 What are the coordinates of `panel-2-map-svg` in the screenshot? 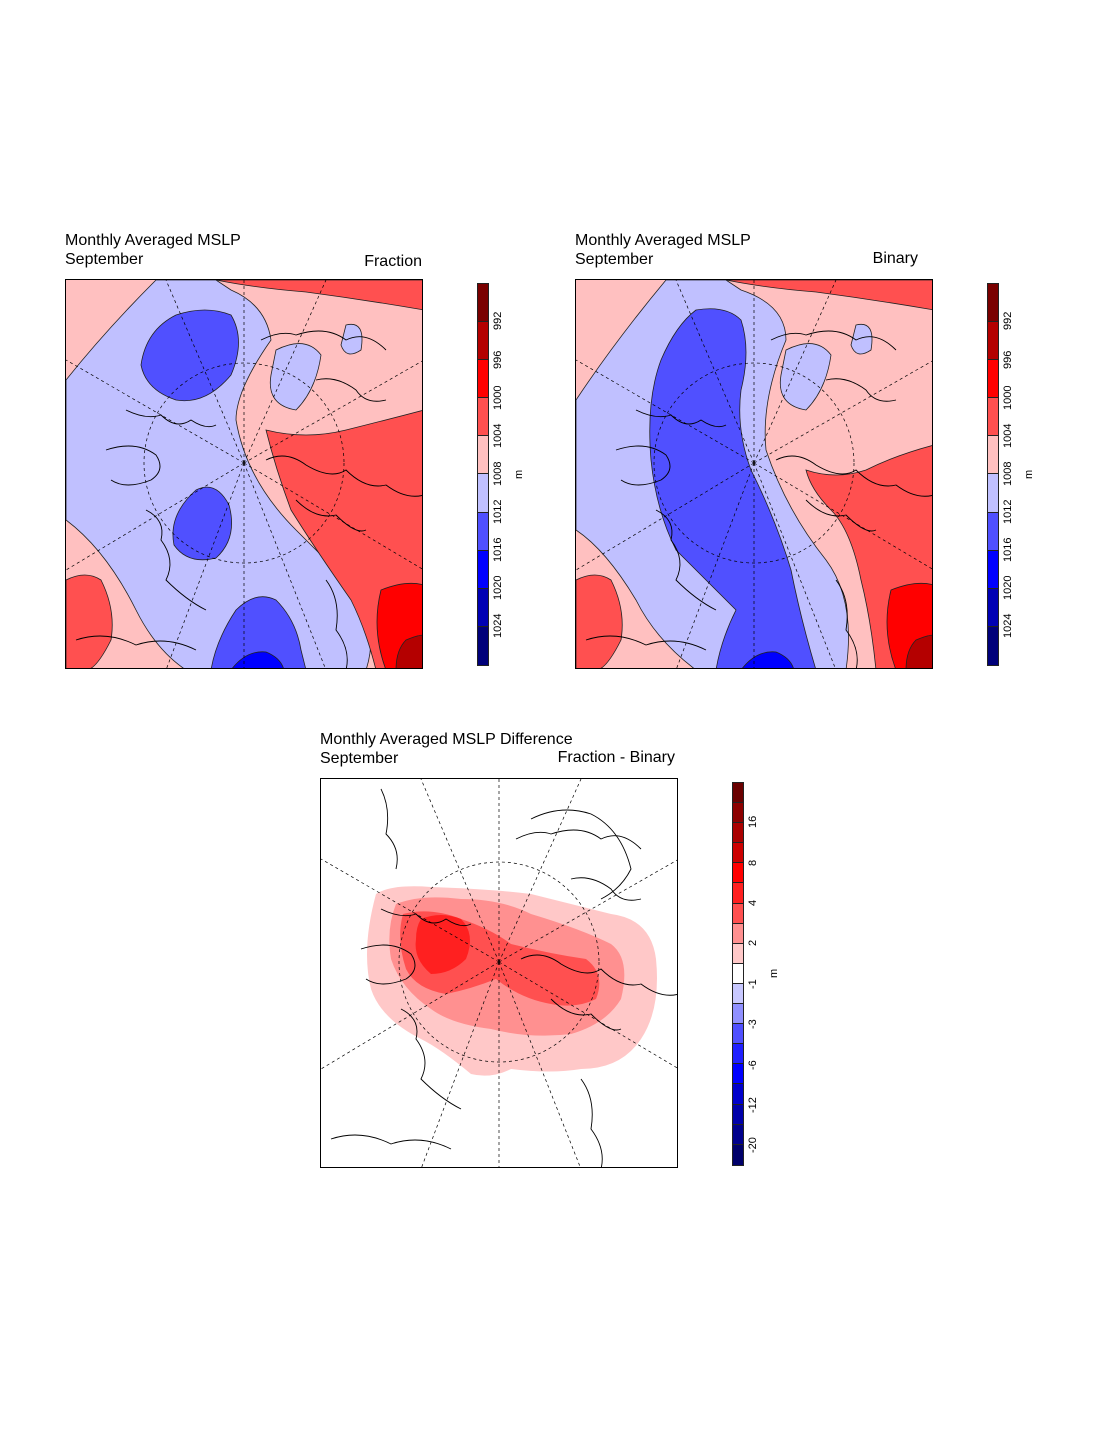 It's located at (754, 474).